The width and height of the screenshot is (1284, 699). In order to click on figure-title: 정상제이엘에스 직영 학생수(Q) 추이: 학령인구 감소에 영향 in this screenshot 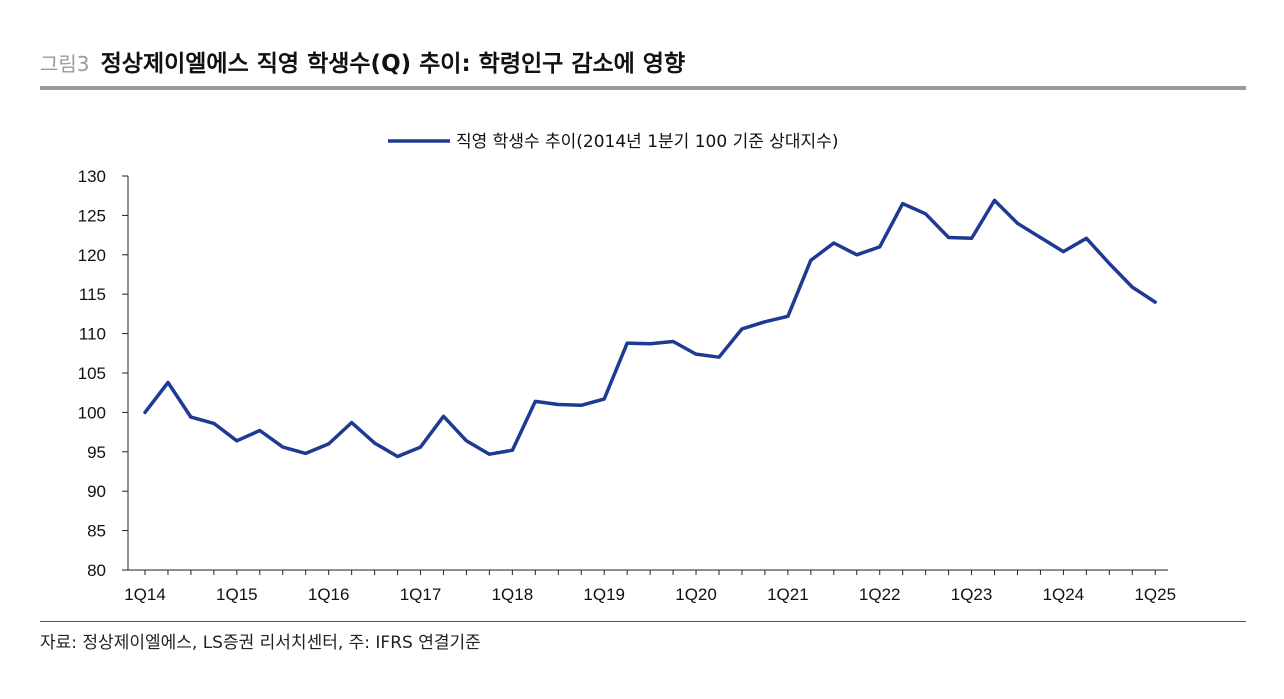, I will do `click(393, 64)`.